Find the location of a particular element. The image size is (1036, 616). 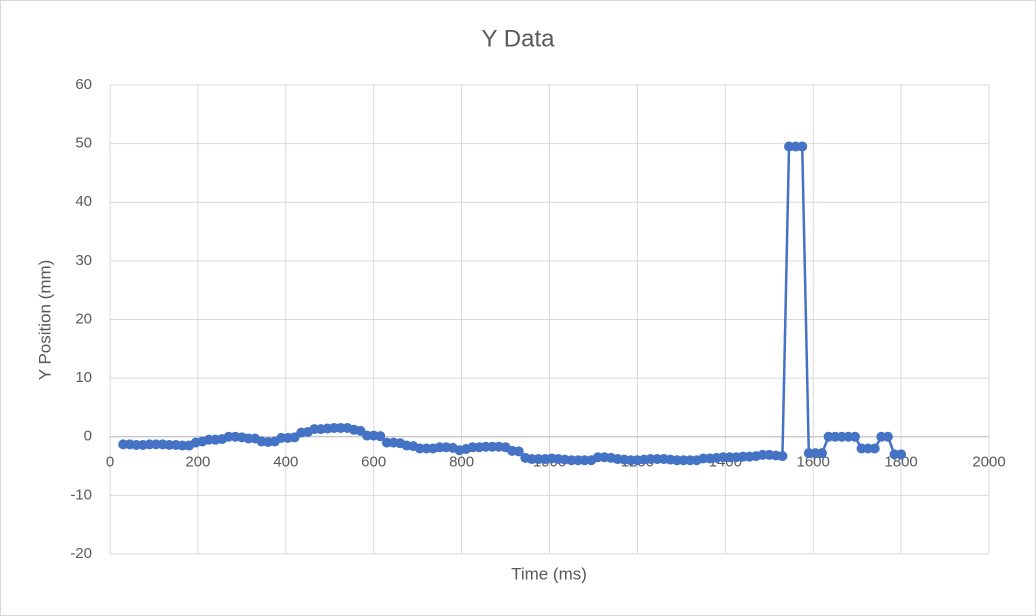

y-tick-label: 20 is located at coordinates (83, 318).